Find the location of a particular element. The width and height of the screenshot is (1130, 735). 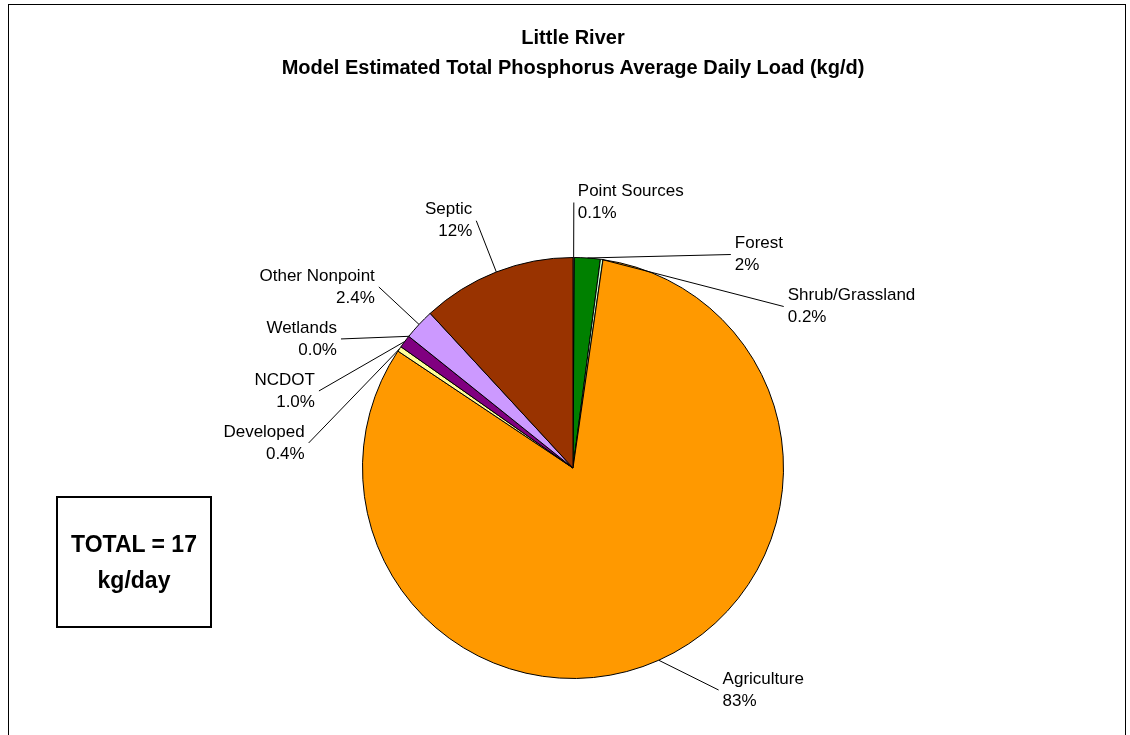

slice-label: NCDOT is located at coordinates (284, 379).